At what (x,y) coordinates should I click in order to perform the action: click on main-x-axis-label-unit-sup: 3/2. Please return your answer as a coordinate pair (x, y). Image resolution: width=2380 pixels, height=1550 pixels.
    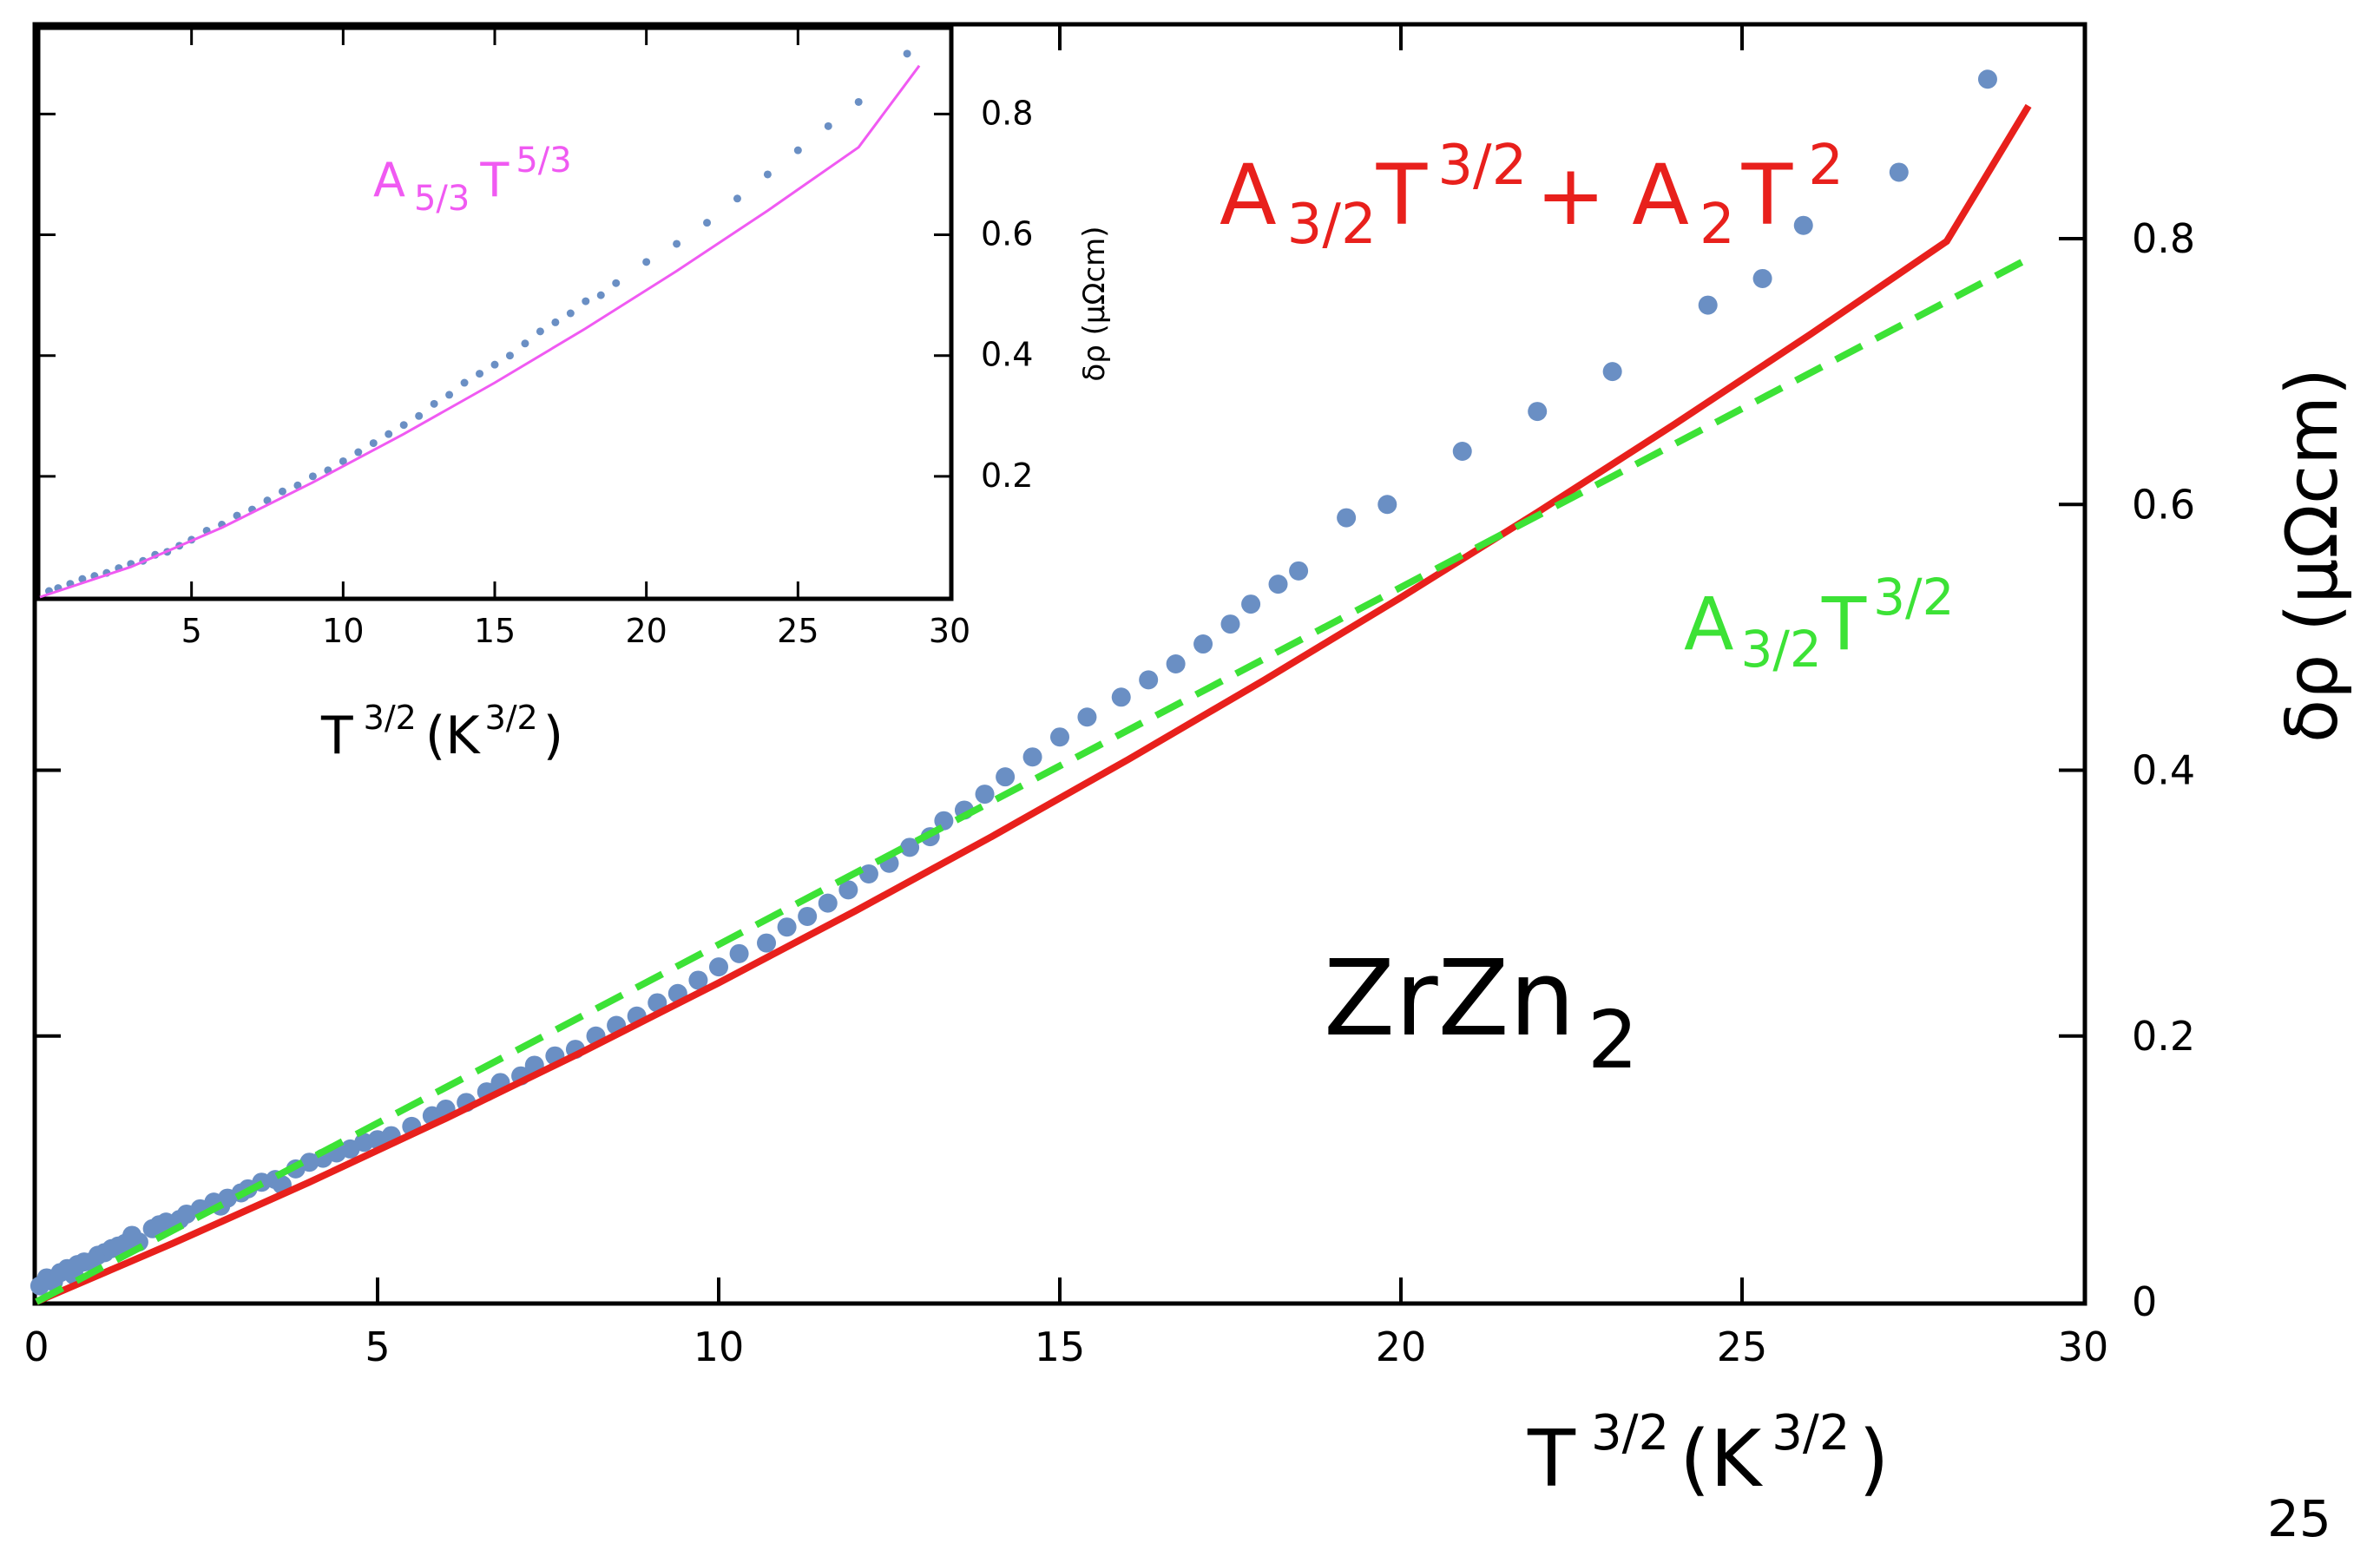
    Looking at the image, I should click on (1811, 1433).